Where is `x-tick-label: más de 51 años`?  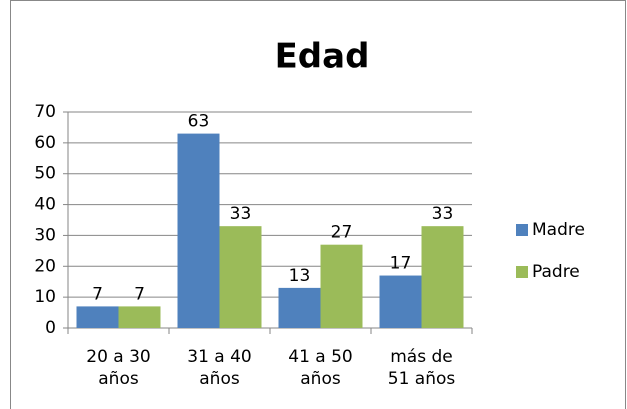 x-tick-label: más de 51 años is located at coordinates (421, 368).